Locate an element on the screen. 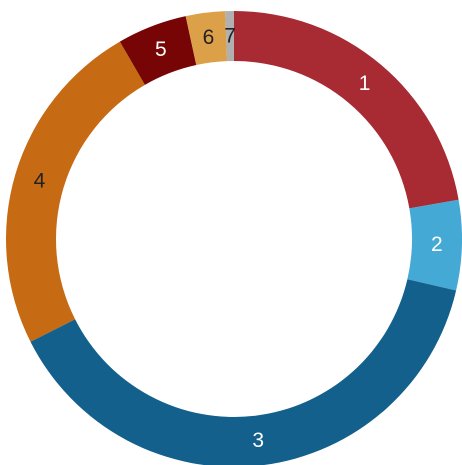 This screenshot has height=465, width=462. slice-label-2: 2 is located at coordinates (437, 244).